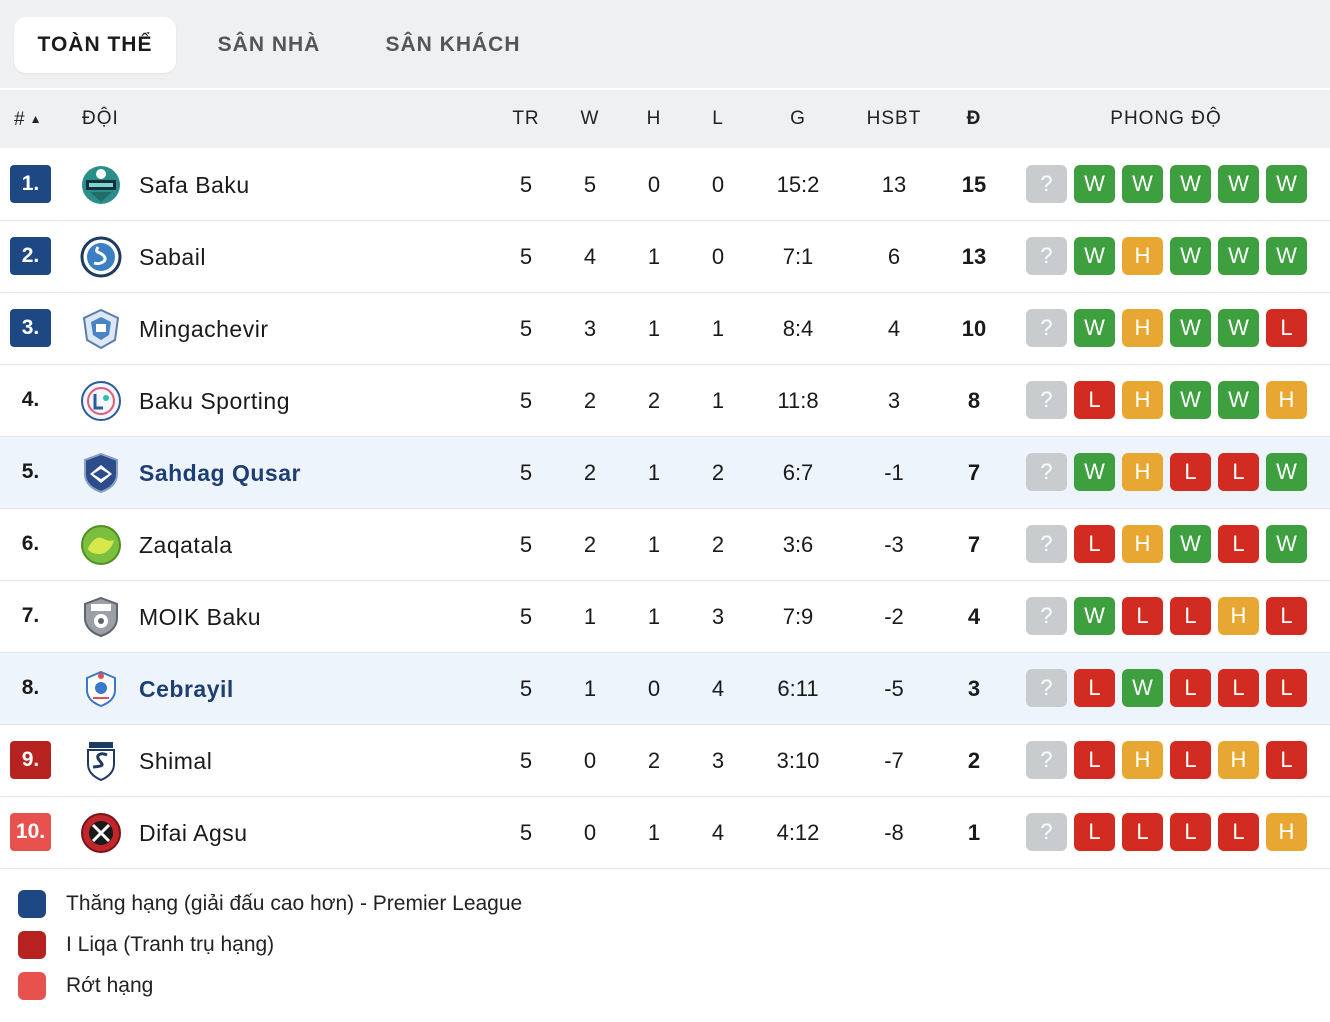 The image size is (1330, 1022). Describe the element at coordinates (28, 119) in the screenshot. I see `header-rank-sort: # ▲` at that location.